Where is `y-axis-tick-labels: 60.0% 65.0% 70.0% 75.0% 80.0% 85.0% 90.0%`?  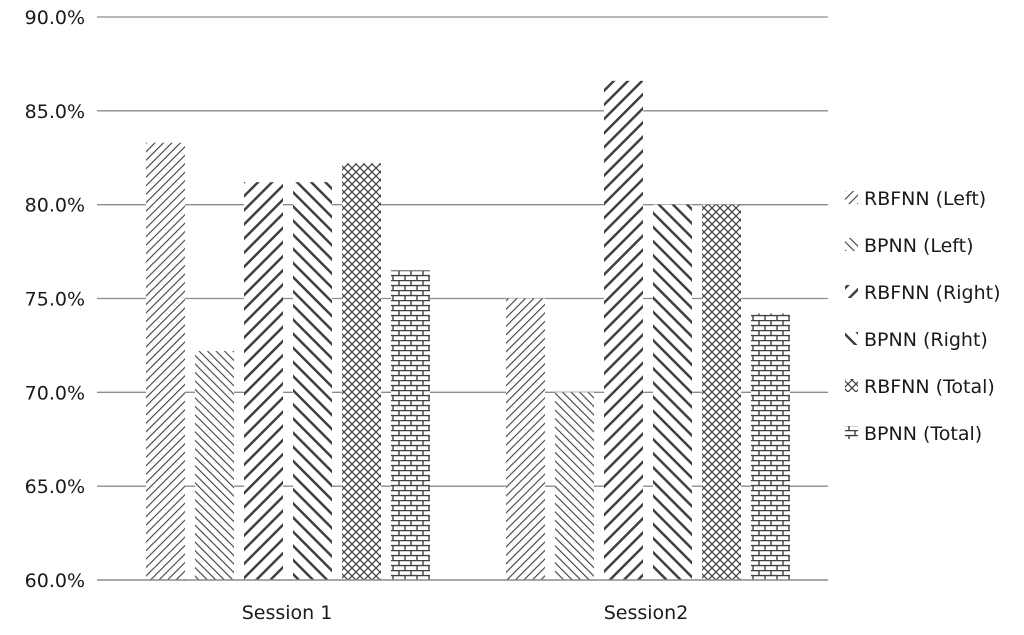 y-axis-tick-labels: 60.0% 65.0% 70.0% 75.0% 80.0% 85.0% 90.0% is located at coordinates (55, 299).